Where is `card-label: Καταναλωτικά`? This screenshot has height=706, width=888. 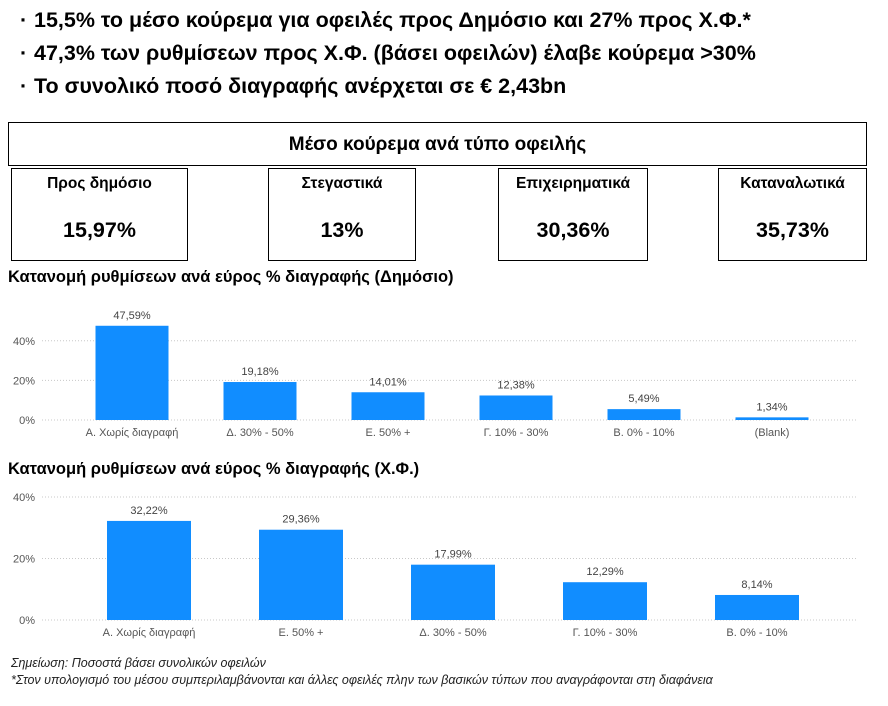 card-label: Καταναλωτικά is located at coordinates (792, 183).